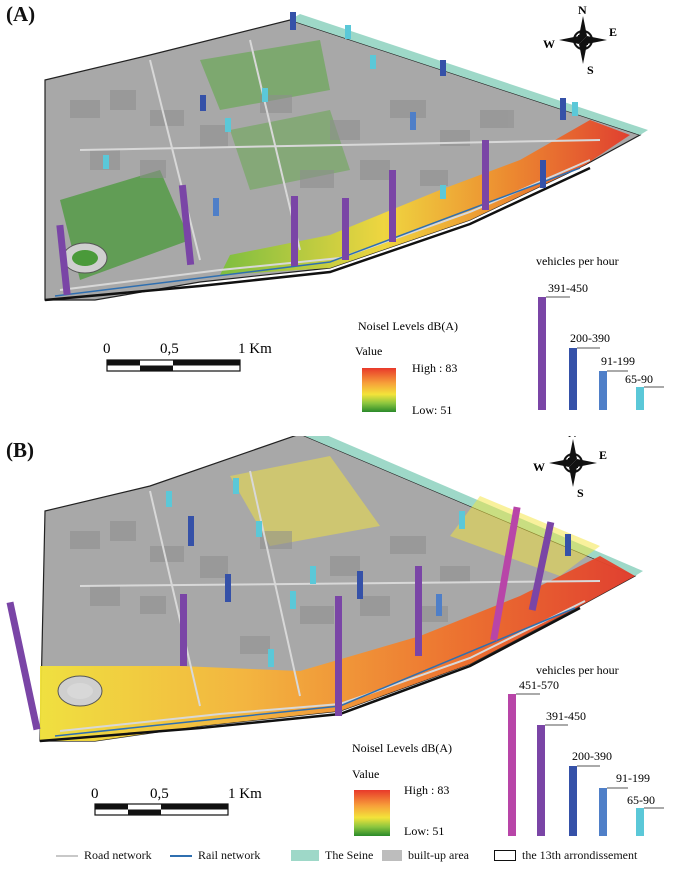 The width and height of the screenshot is (685, 872). What do you see at coordinates (215, 855) in the screenshot?
I see `legend-rail: Rail network` at bounding box center [215, 855].